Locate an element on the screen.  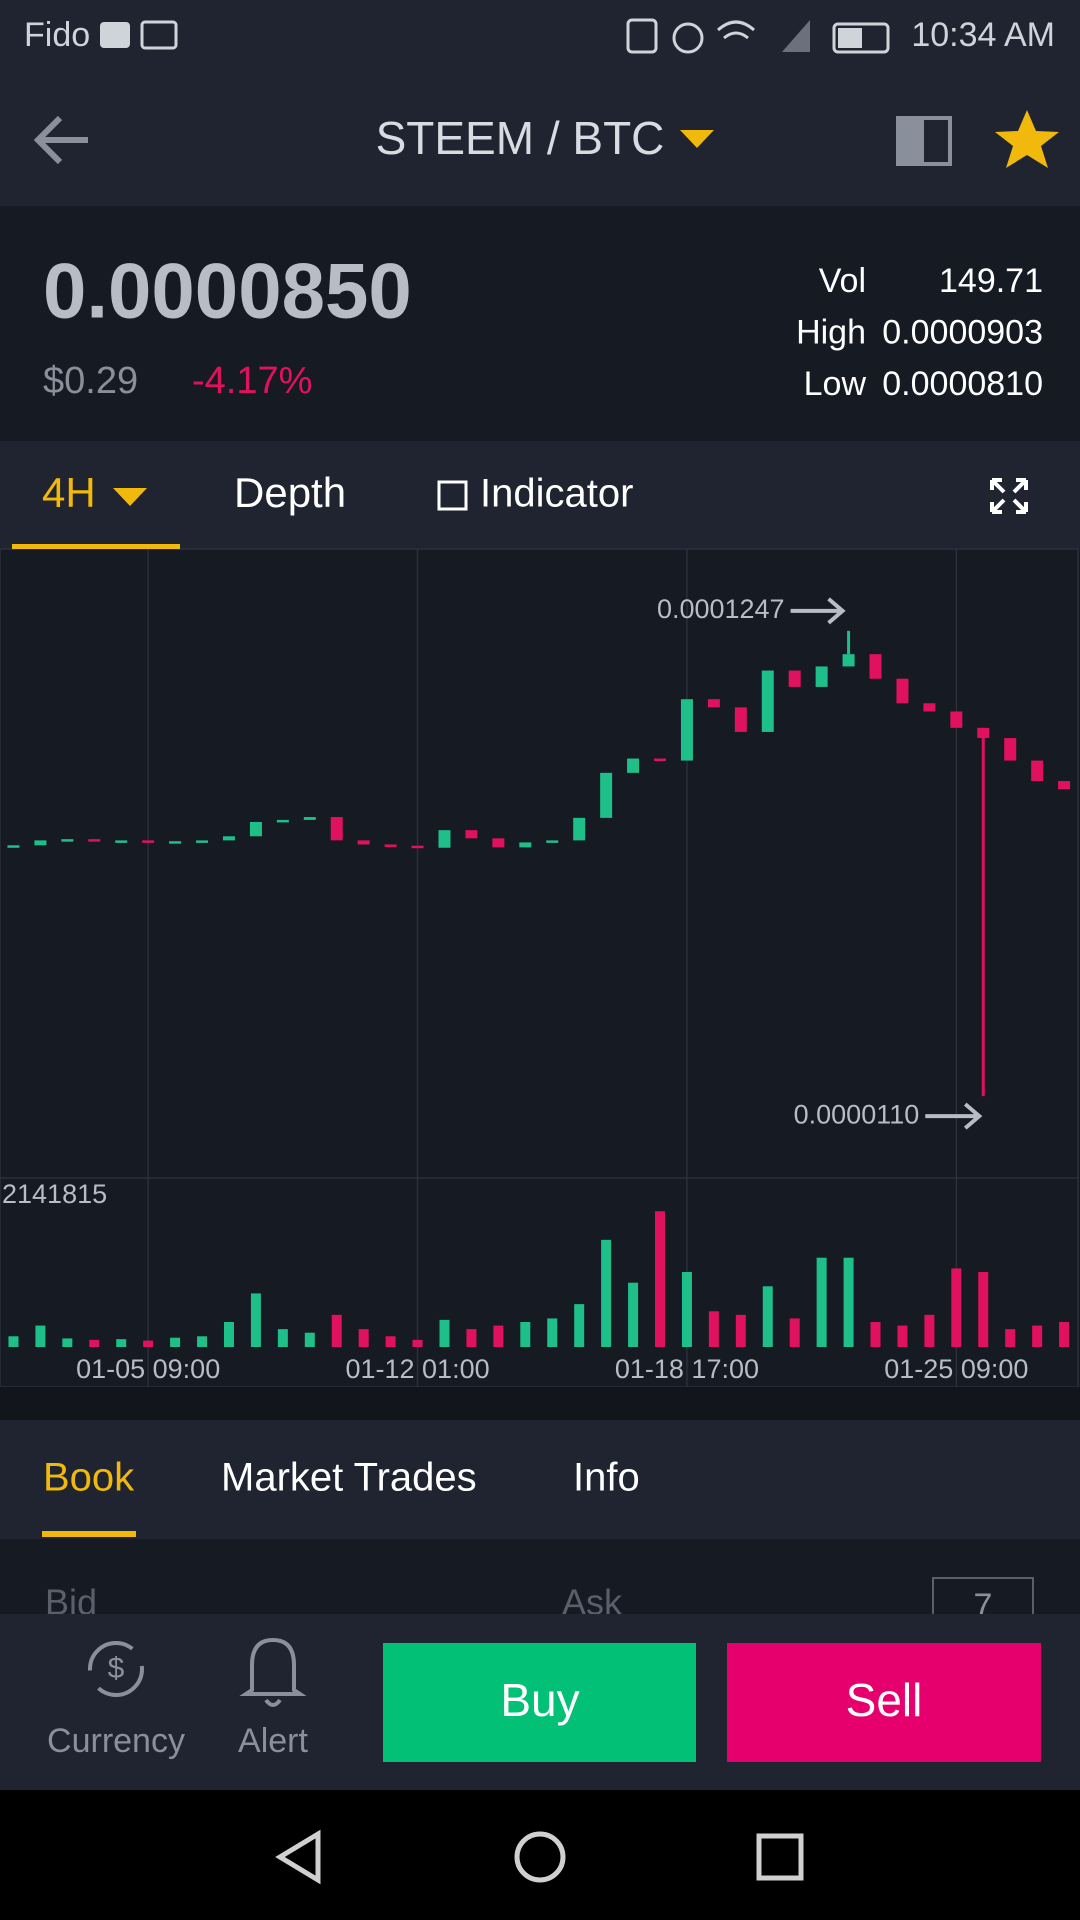
wifi-icon is located at coordinates (736, 30).